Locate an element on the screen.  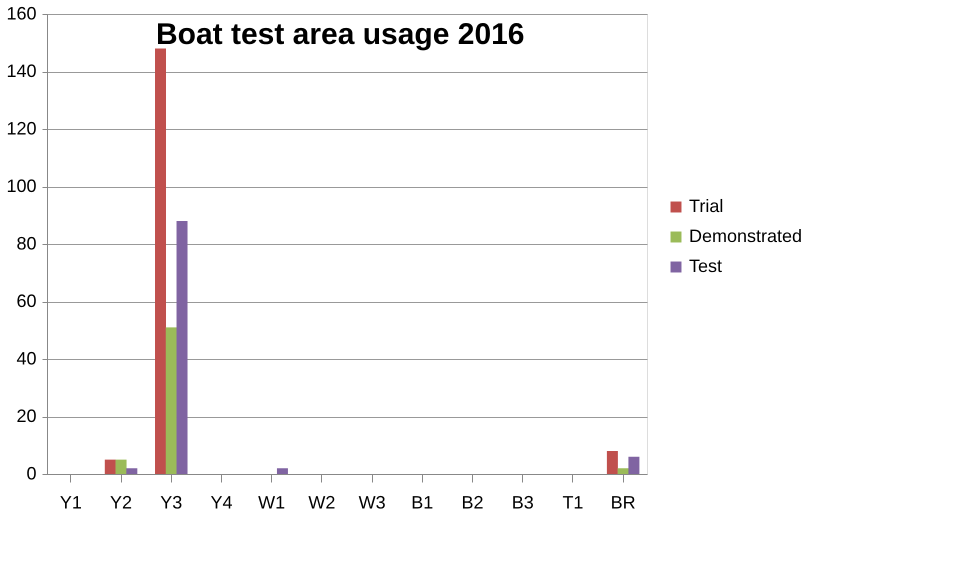
y-tick-label: 140 is located at coordinates (21, 71).